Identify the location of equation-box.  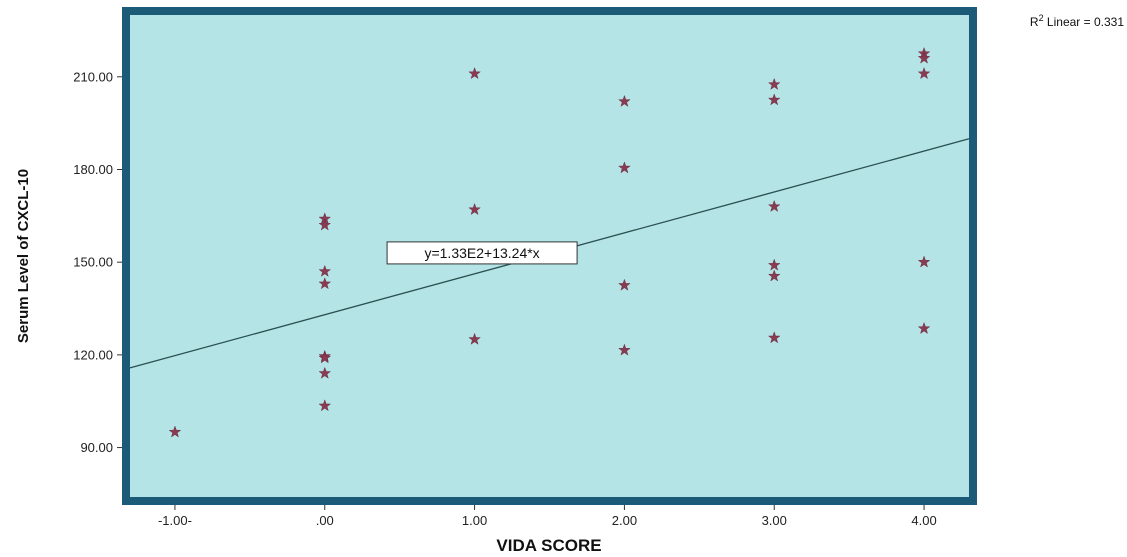
(482, 253).